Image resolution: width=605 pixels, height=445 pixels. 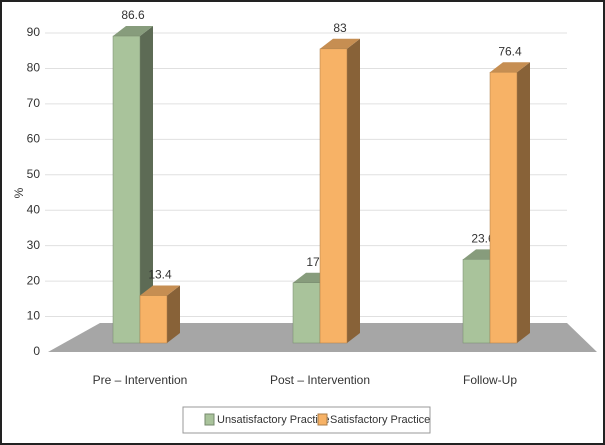 What do you see at coordinates (34, 209) in the screenshot?
I see `y-tick-label: 40` at bounding box center [34, 209].